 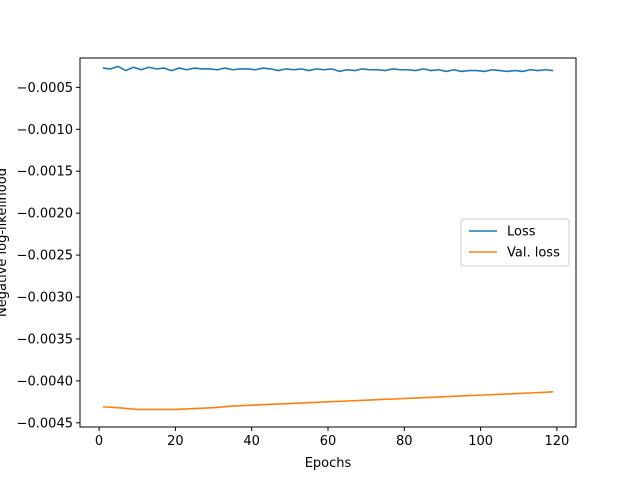 I want to click on x-axis: 0 20 40 60 80 100 120, so click(x=332, y=438).